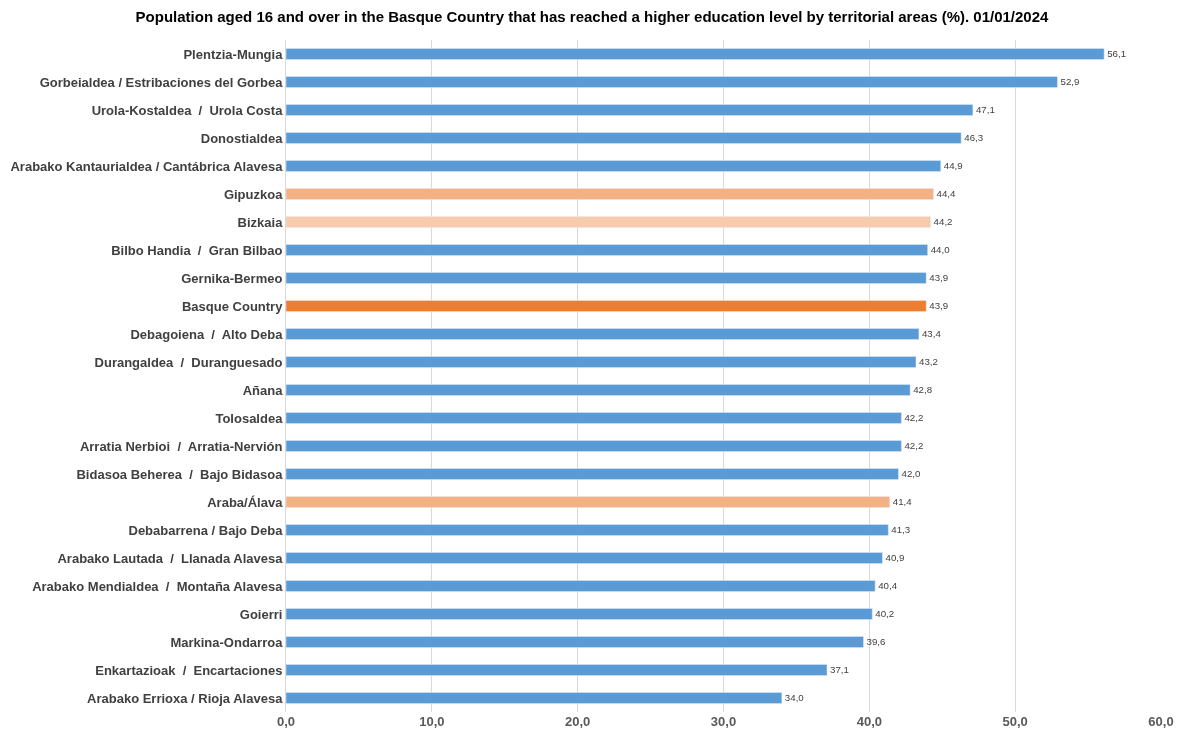 Image resolution: width=1184 pixels, height=742 pixels. I want to click on x-tick-label: 20,0, so click(578, 721).